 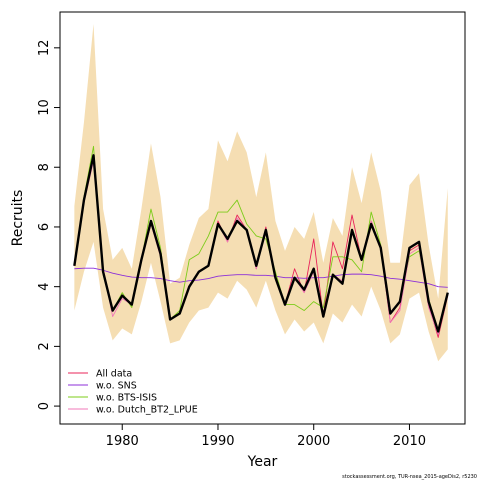 I want to click on y-axis-label: Recruits, so click(x=18, y=218).